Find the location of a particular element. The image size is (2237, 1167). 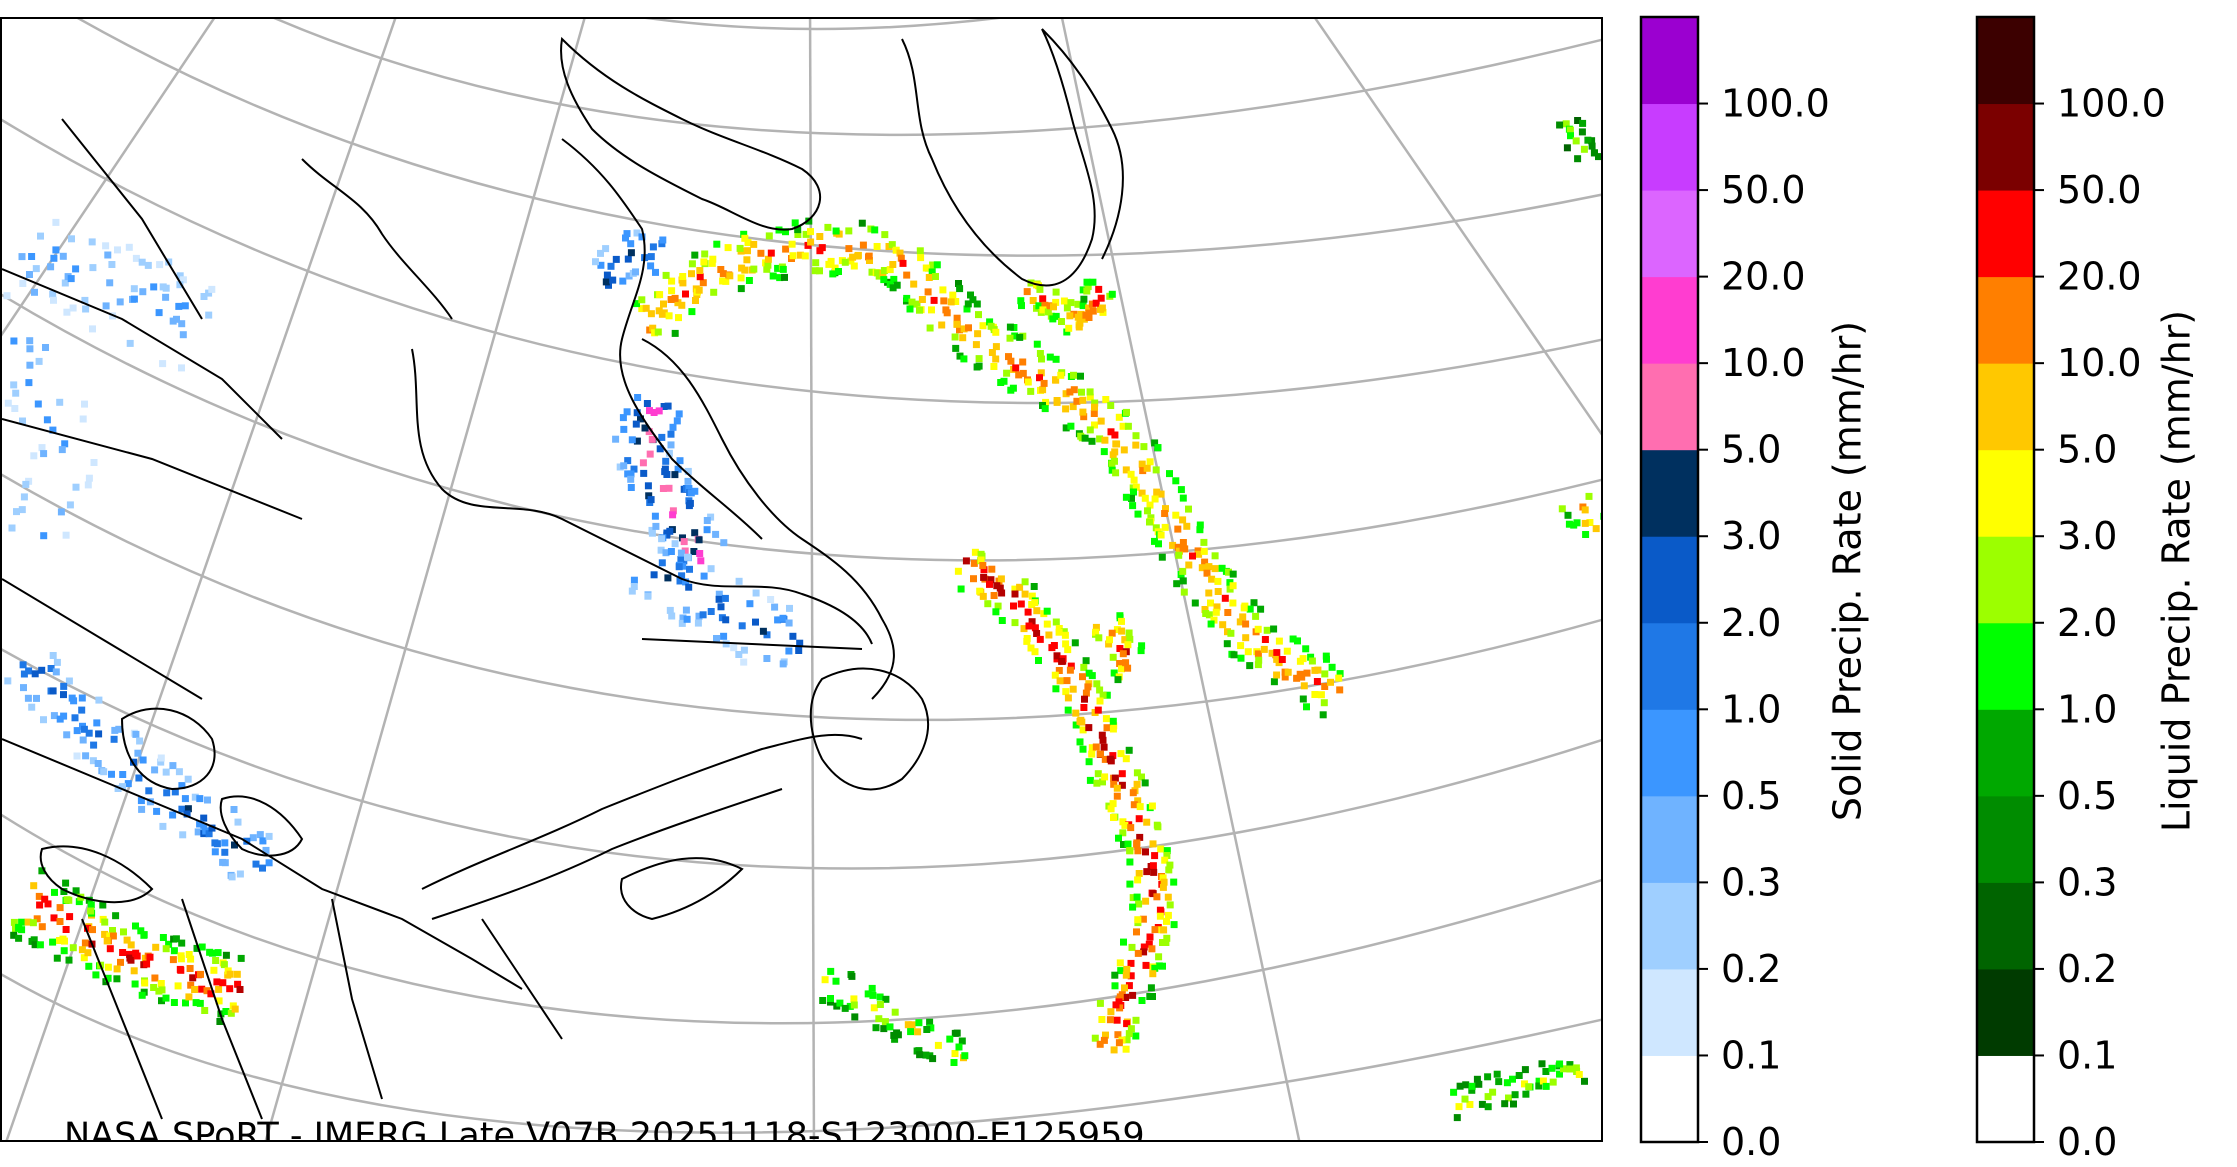

liquid-colorbar-tick-label: 1.0 is located at coordinates (2087, 709).